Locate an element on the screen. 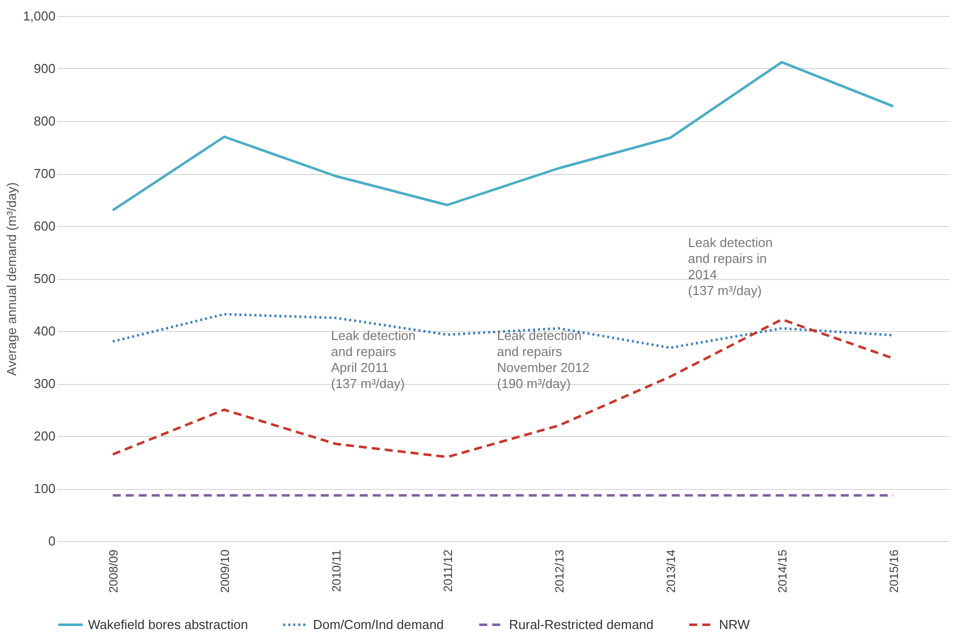  y-tick-label: 100 is located at coordinates (45, 488).